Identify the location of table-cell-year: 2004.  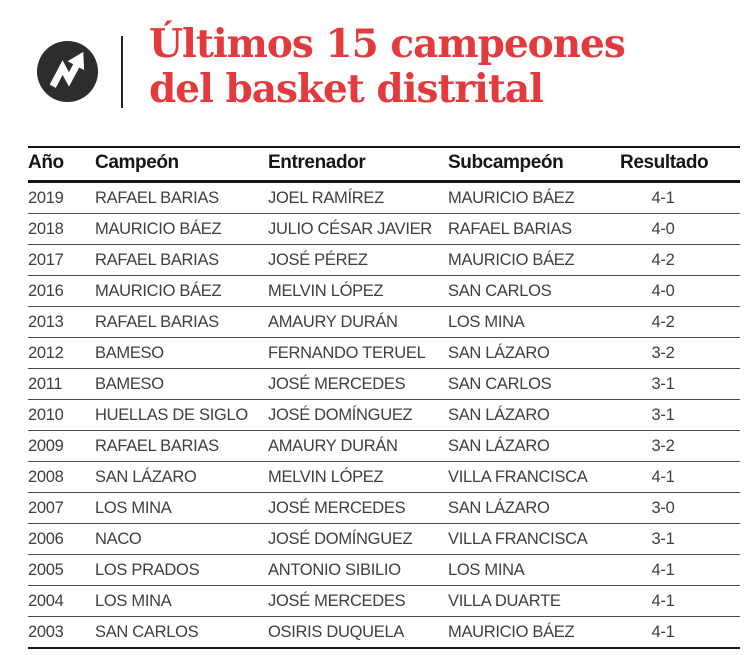
(61, 601).